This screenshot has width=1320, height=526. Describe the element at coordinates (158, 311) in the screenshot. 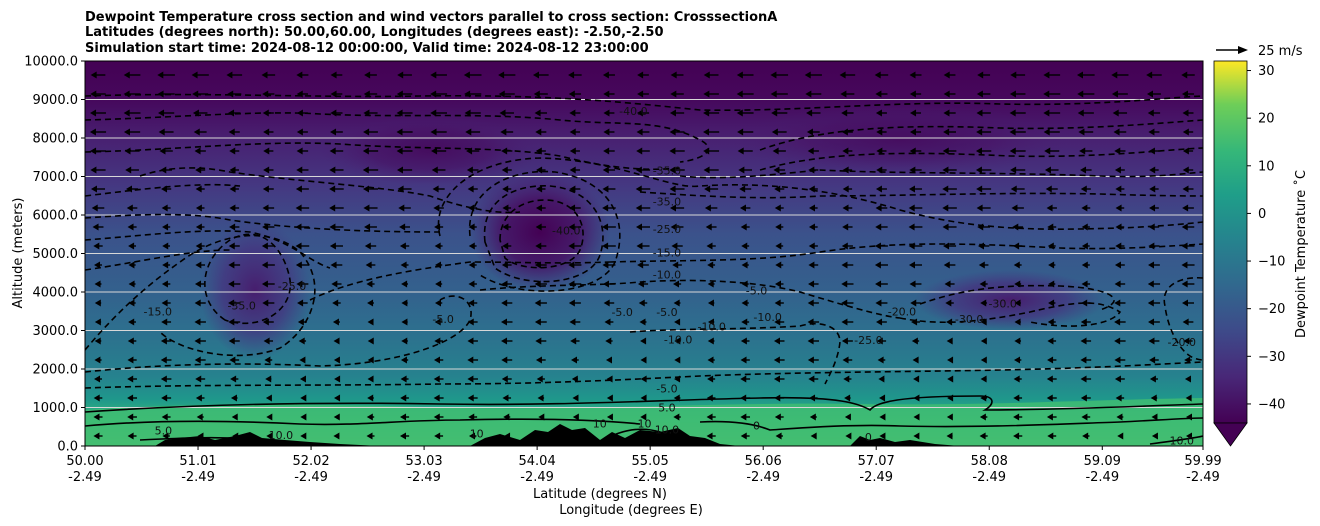

I see `contour-label: -15.0` at that location.